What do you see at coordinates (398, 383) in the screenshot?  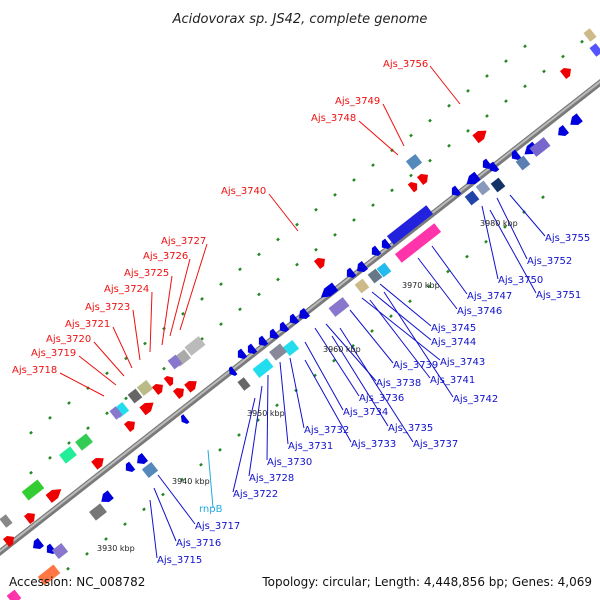 I see `gene-label: Ajs_3738` at bounding box center [398, 383].